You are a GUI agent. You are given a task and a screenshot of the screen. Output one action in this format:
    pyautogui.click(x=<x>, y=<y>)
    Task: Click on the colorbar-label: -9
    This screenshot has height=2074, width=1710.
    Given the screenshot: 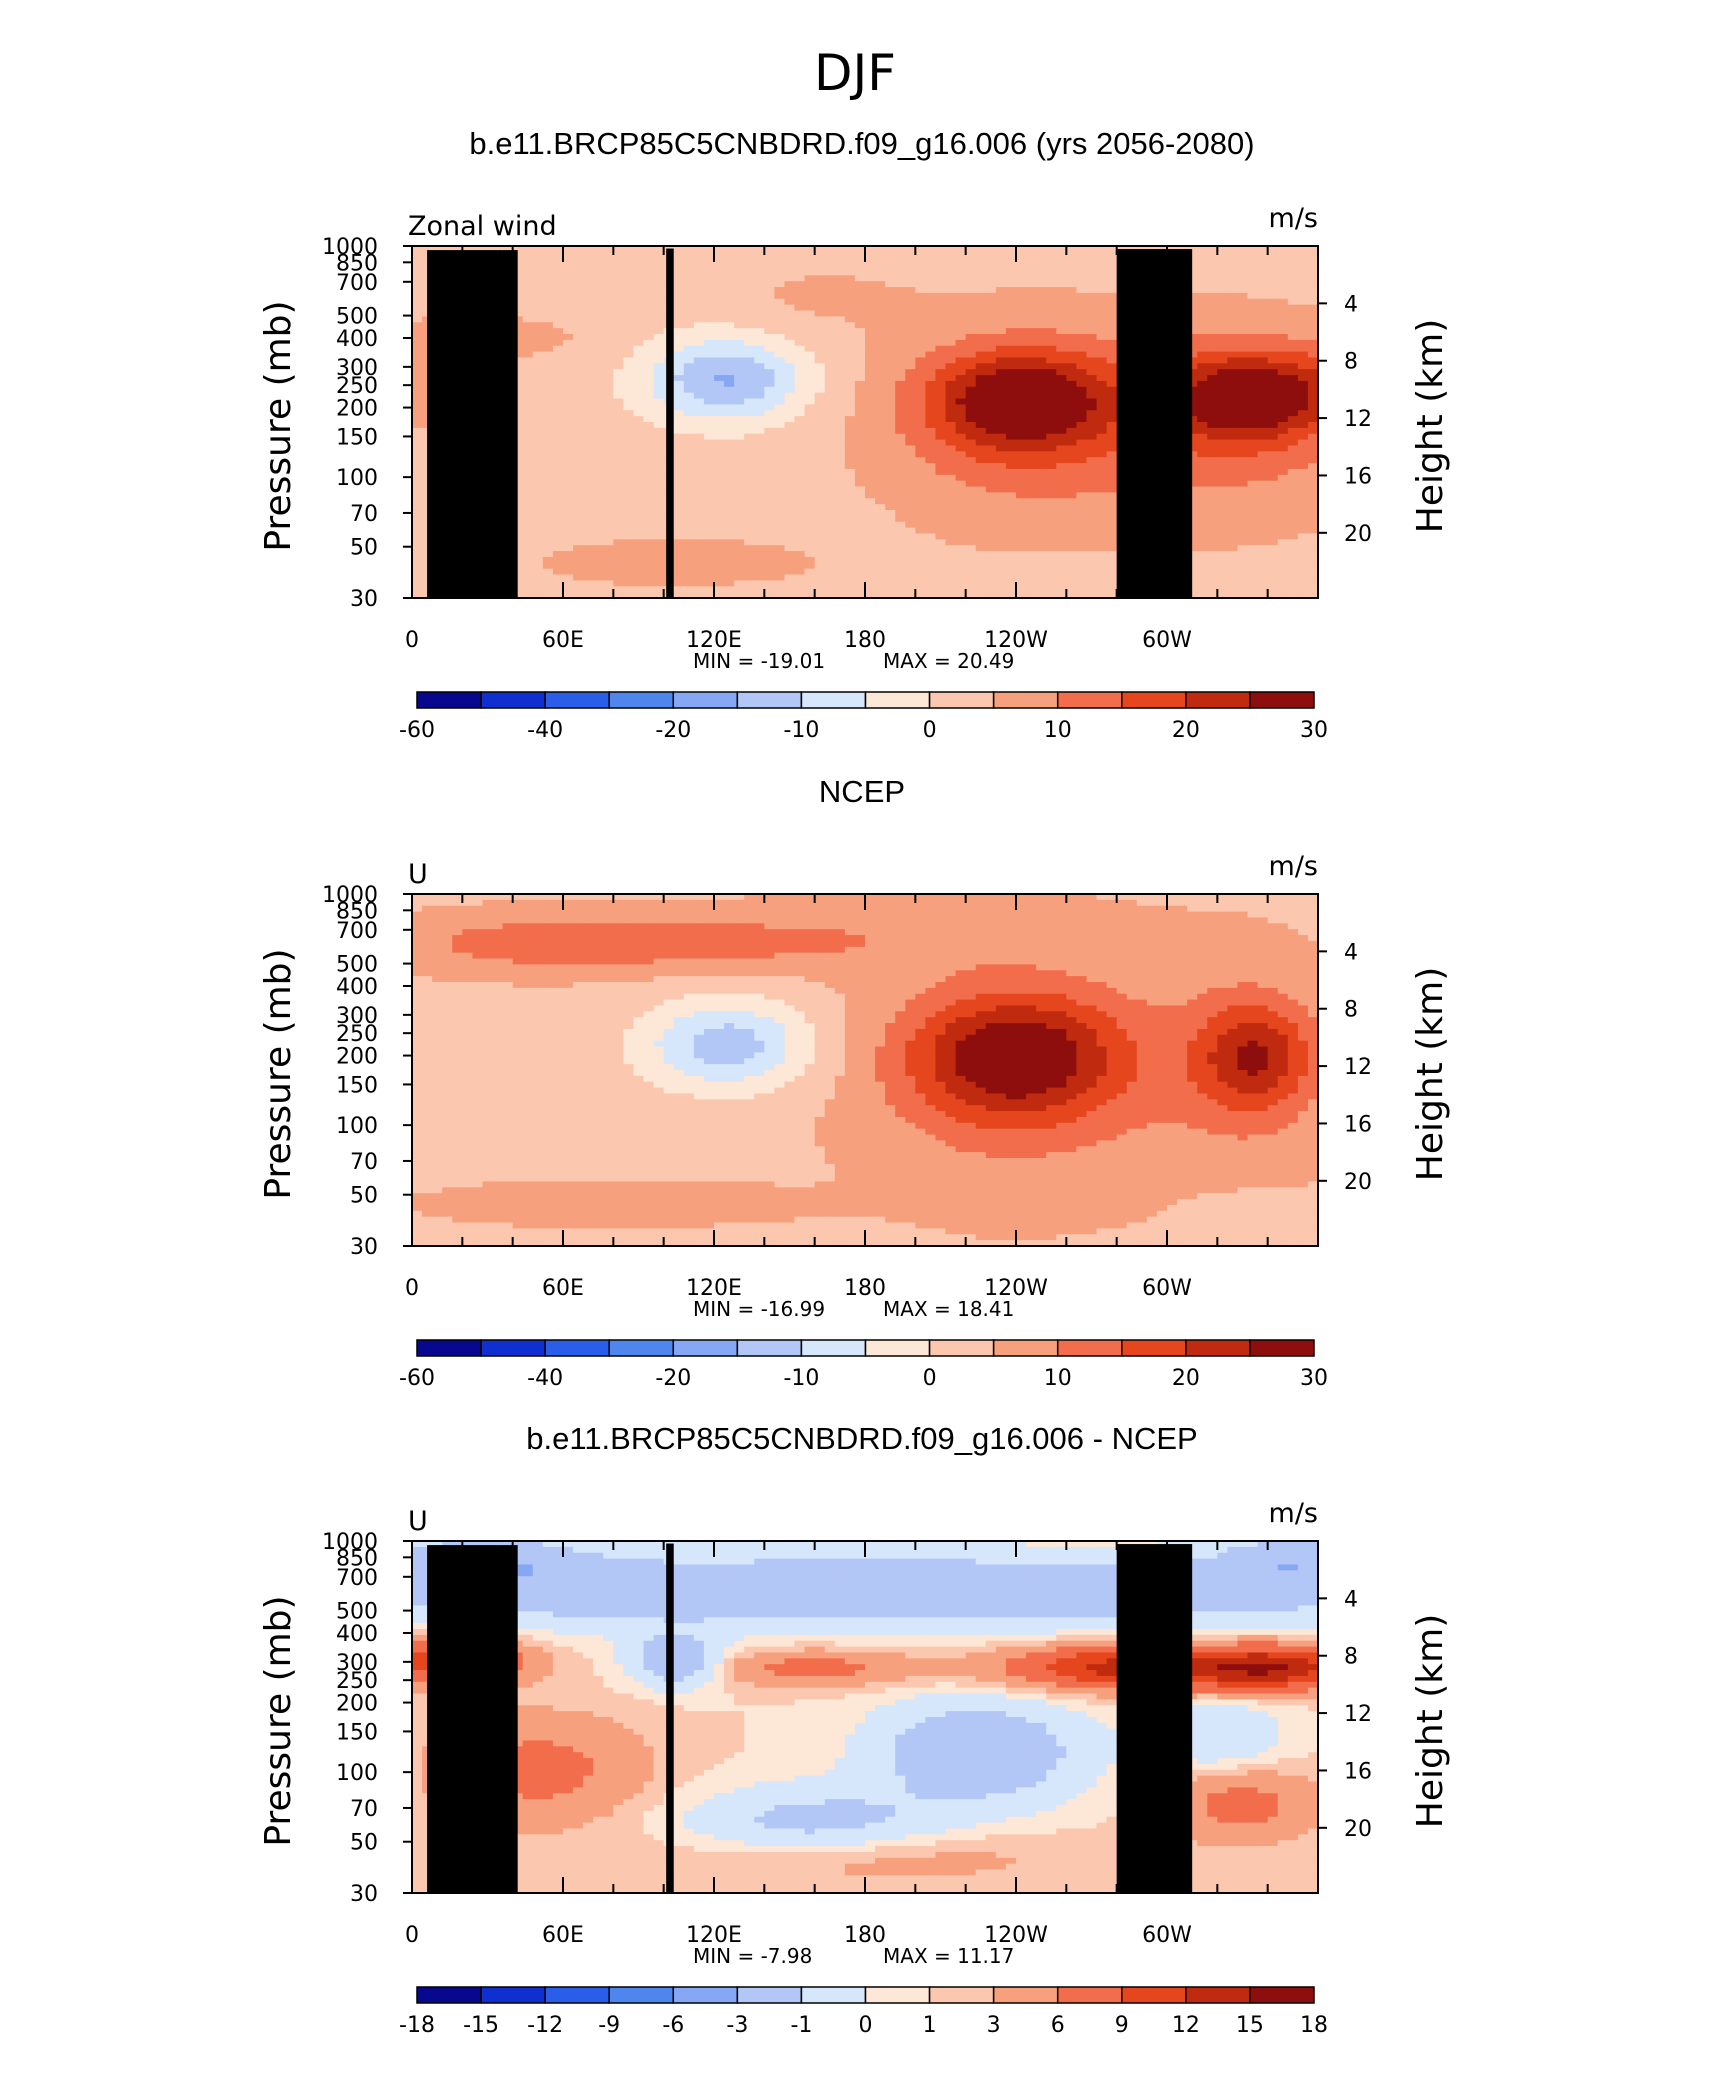 What is the action you would take?
    pyautogui.click(x=609, y=2025)
    